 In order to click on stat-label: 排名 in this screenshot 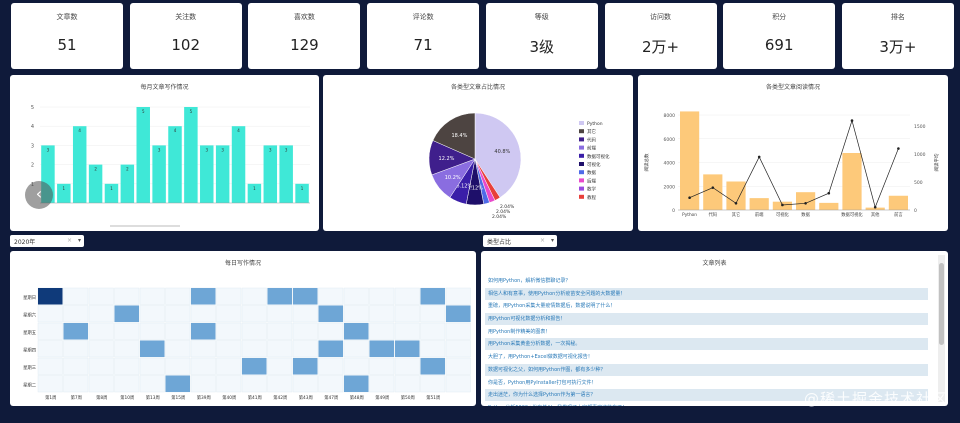, I will do `click(897, 17)`.